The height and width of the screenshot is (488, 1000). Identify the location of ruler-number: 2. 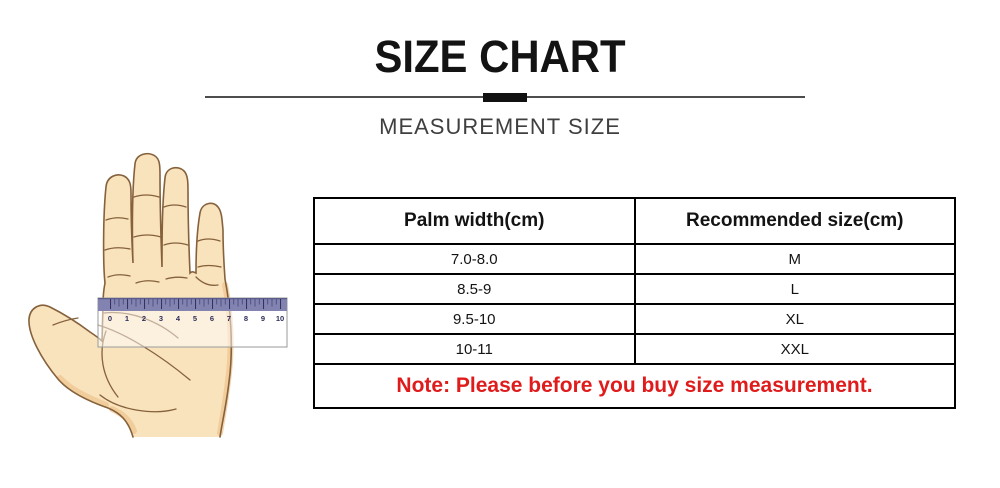
(144, 318).